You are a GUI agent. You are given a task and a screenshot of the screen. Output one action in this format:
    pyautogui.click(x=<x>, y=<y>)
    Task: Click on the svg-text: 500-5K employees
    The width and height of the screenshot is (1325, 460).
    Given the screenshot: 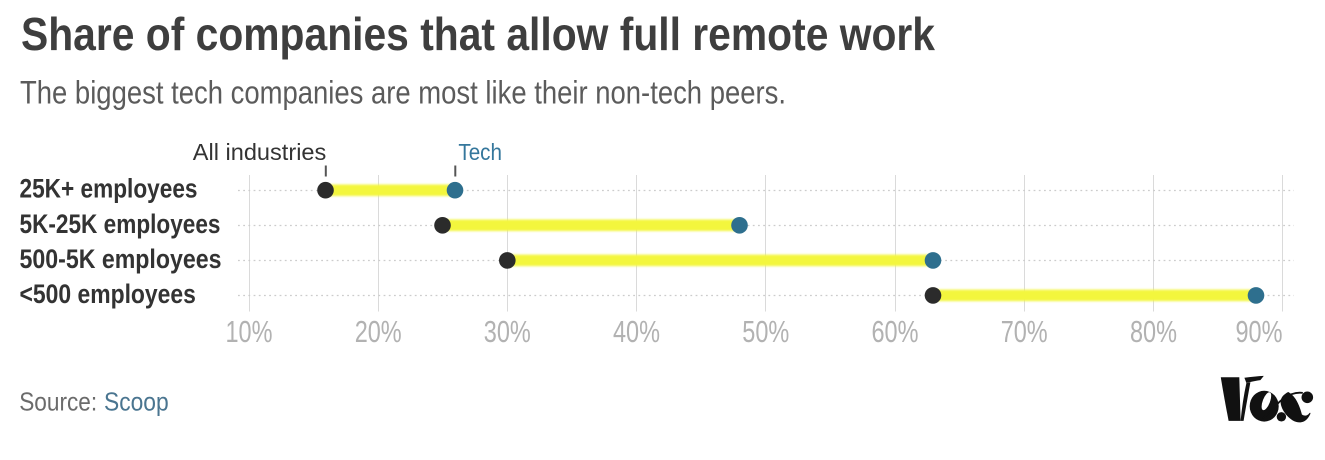 What is the action you would take?
    pyautogui.click(x=121, y=259)
    